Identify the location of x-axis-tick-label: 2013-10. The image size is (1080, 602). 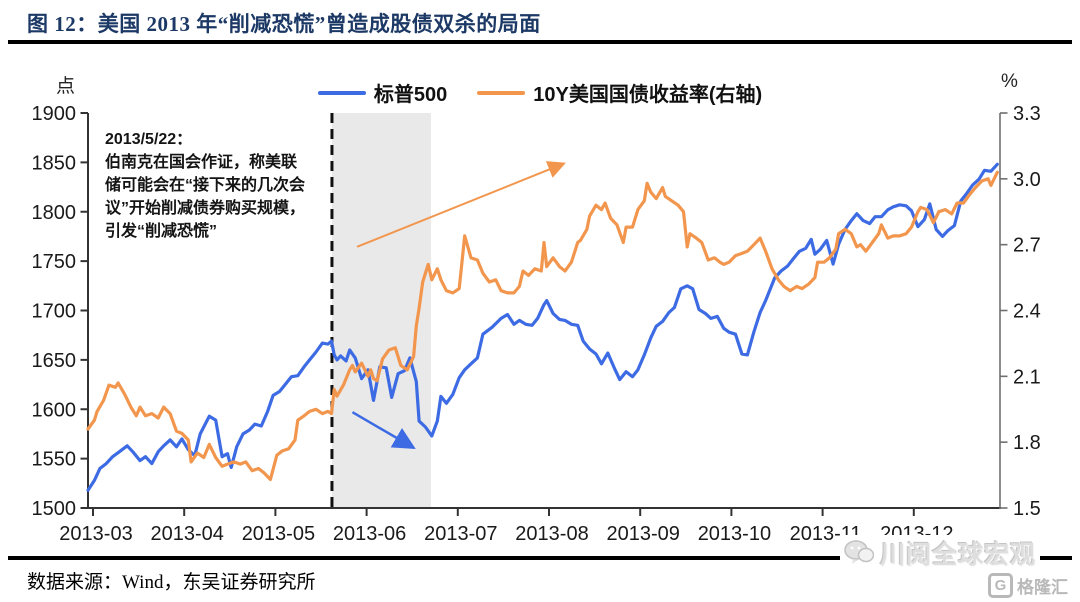
(734, 534).